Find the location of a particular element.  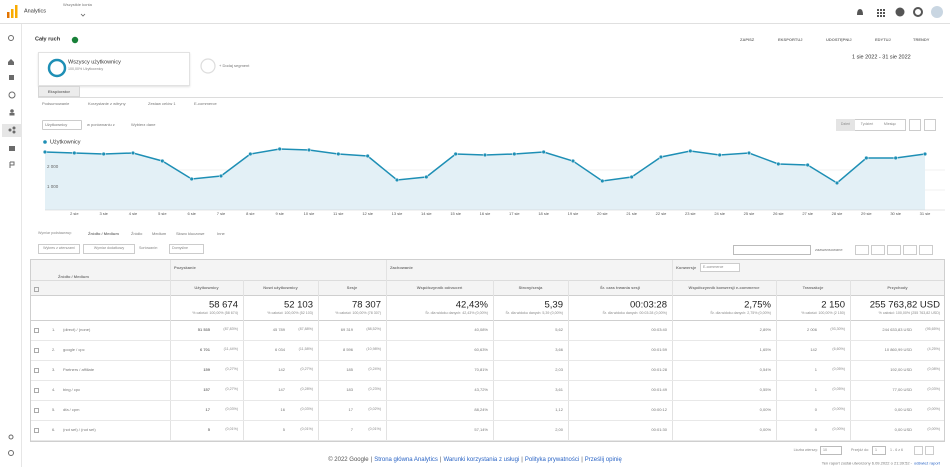

source-medium: (direct) / (none) is located at coordinates (77, 329).